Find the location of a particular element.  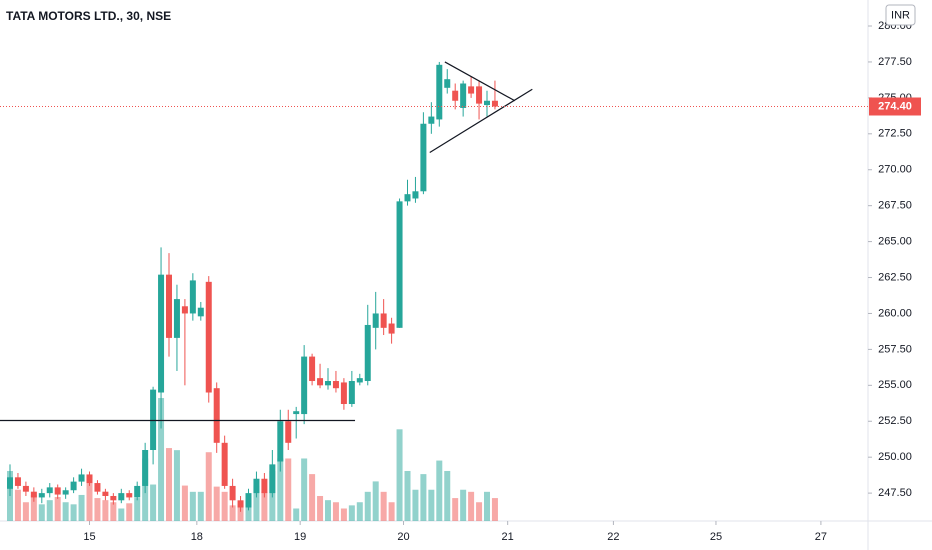

y-tick-label: 252.50 is located at coordinates (895, 421).